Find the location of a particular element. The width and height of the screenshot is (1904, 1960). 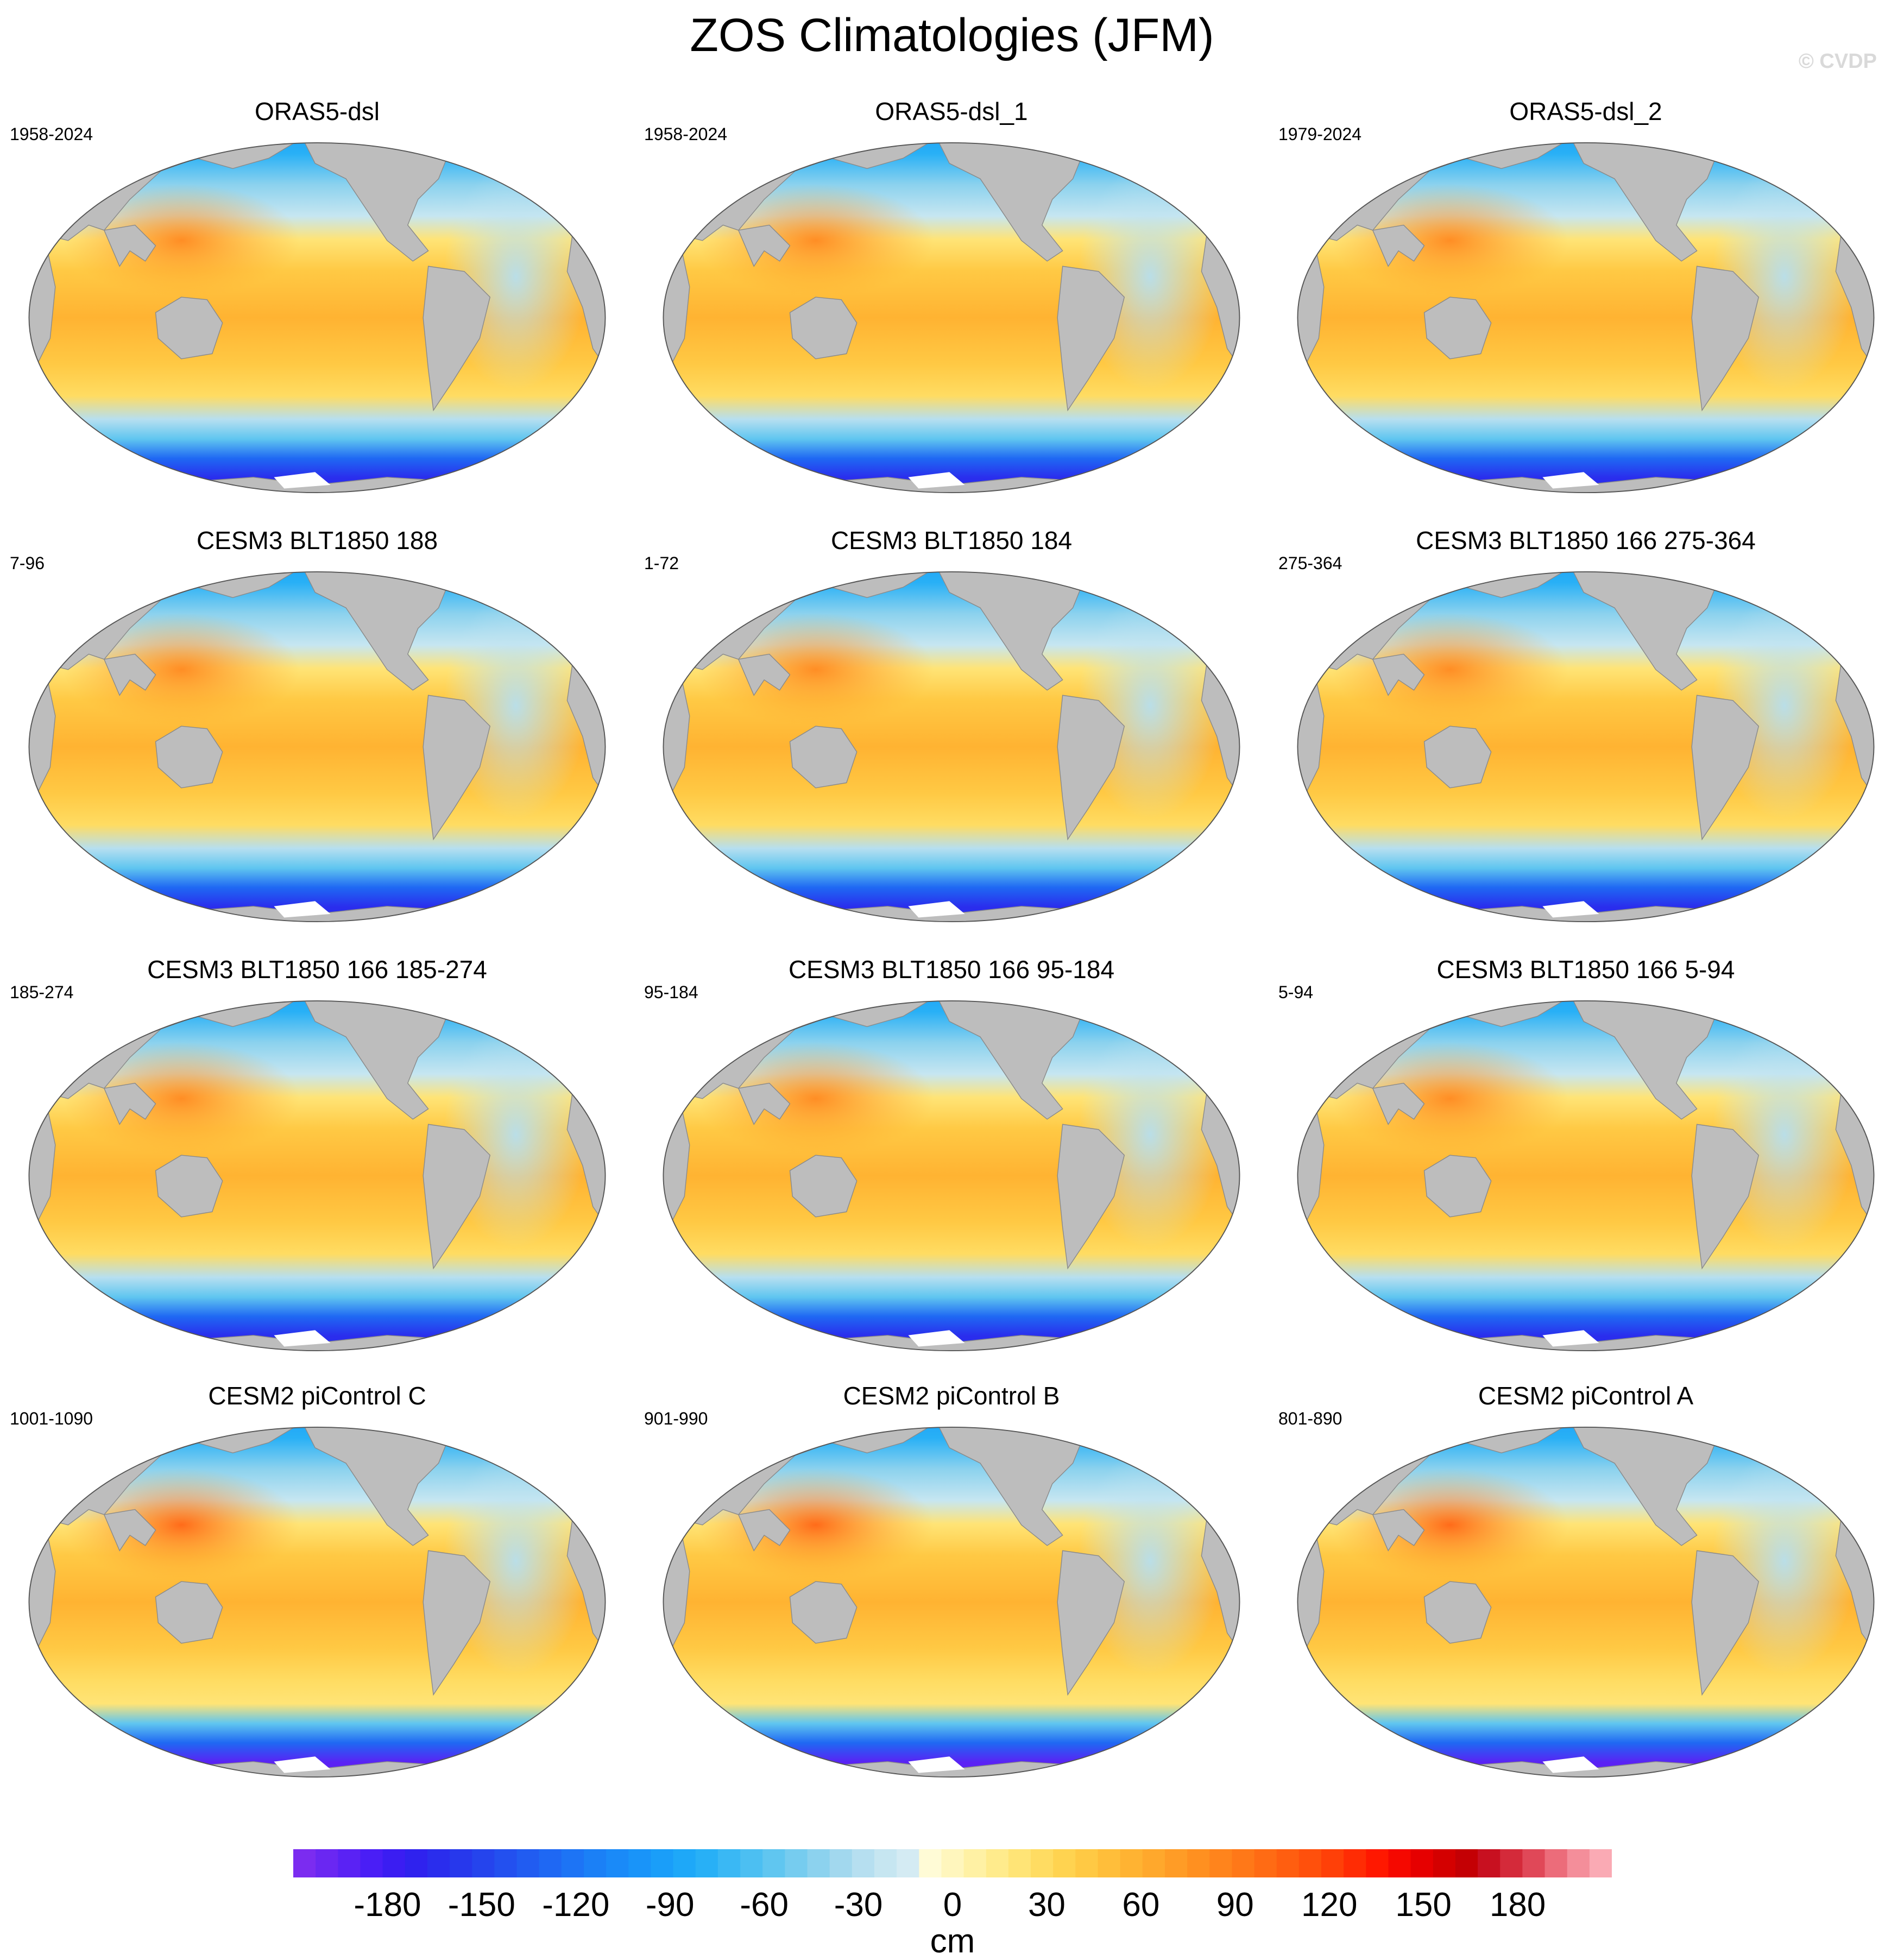

map-panel: CESM2 piControl A 801-890 is located at coordinates (1586, 1591).